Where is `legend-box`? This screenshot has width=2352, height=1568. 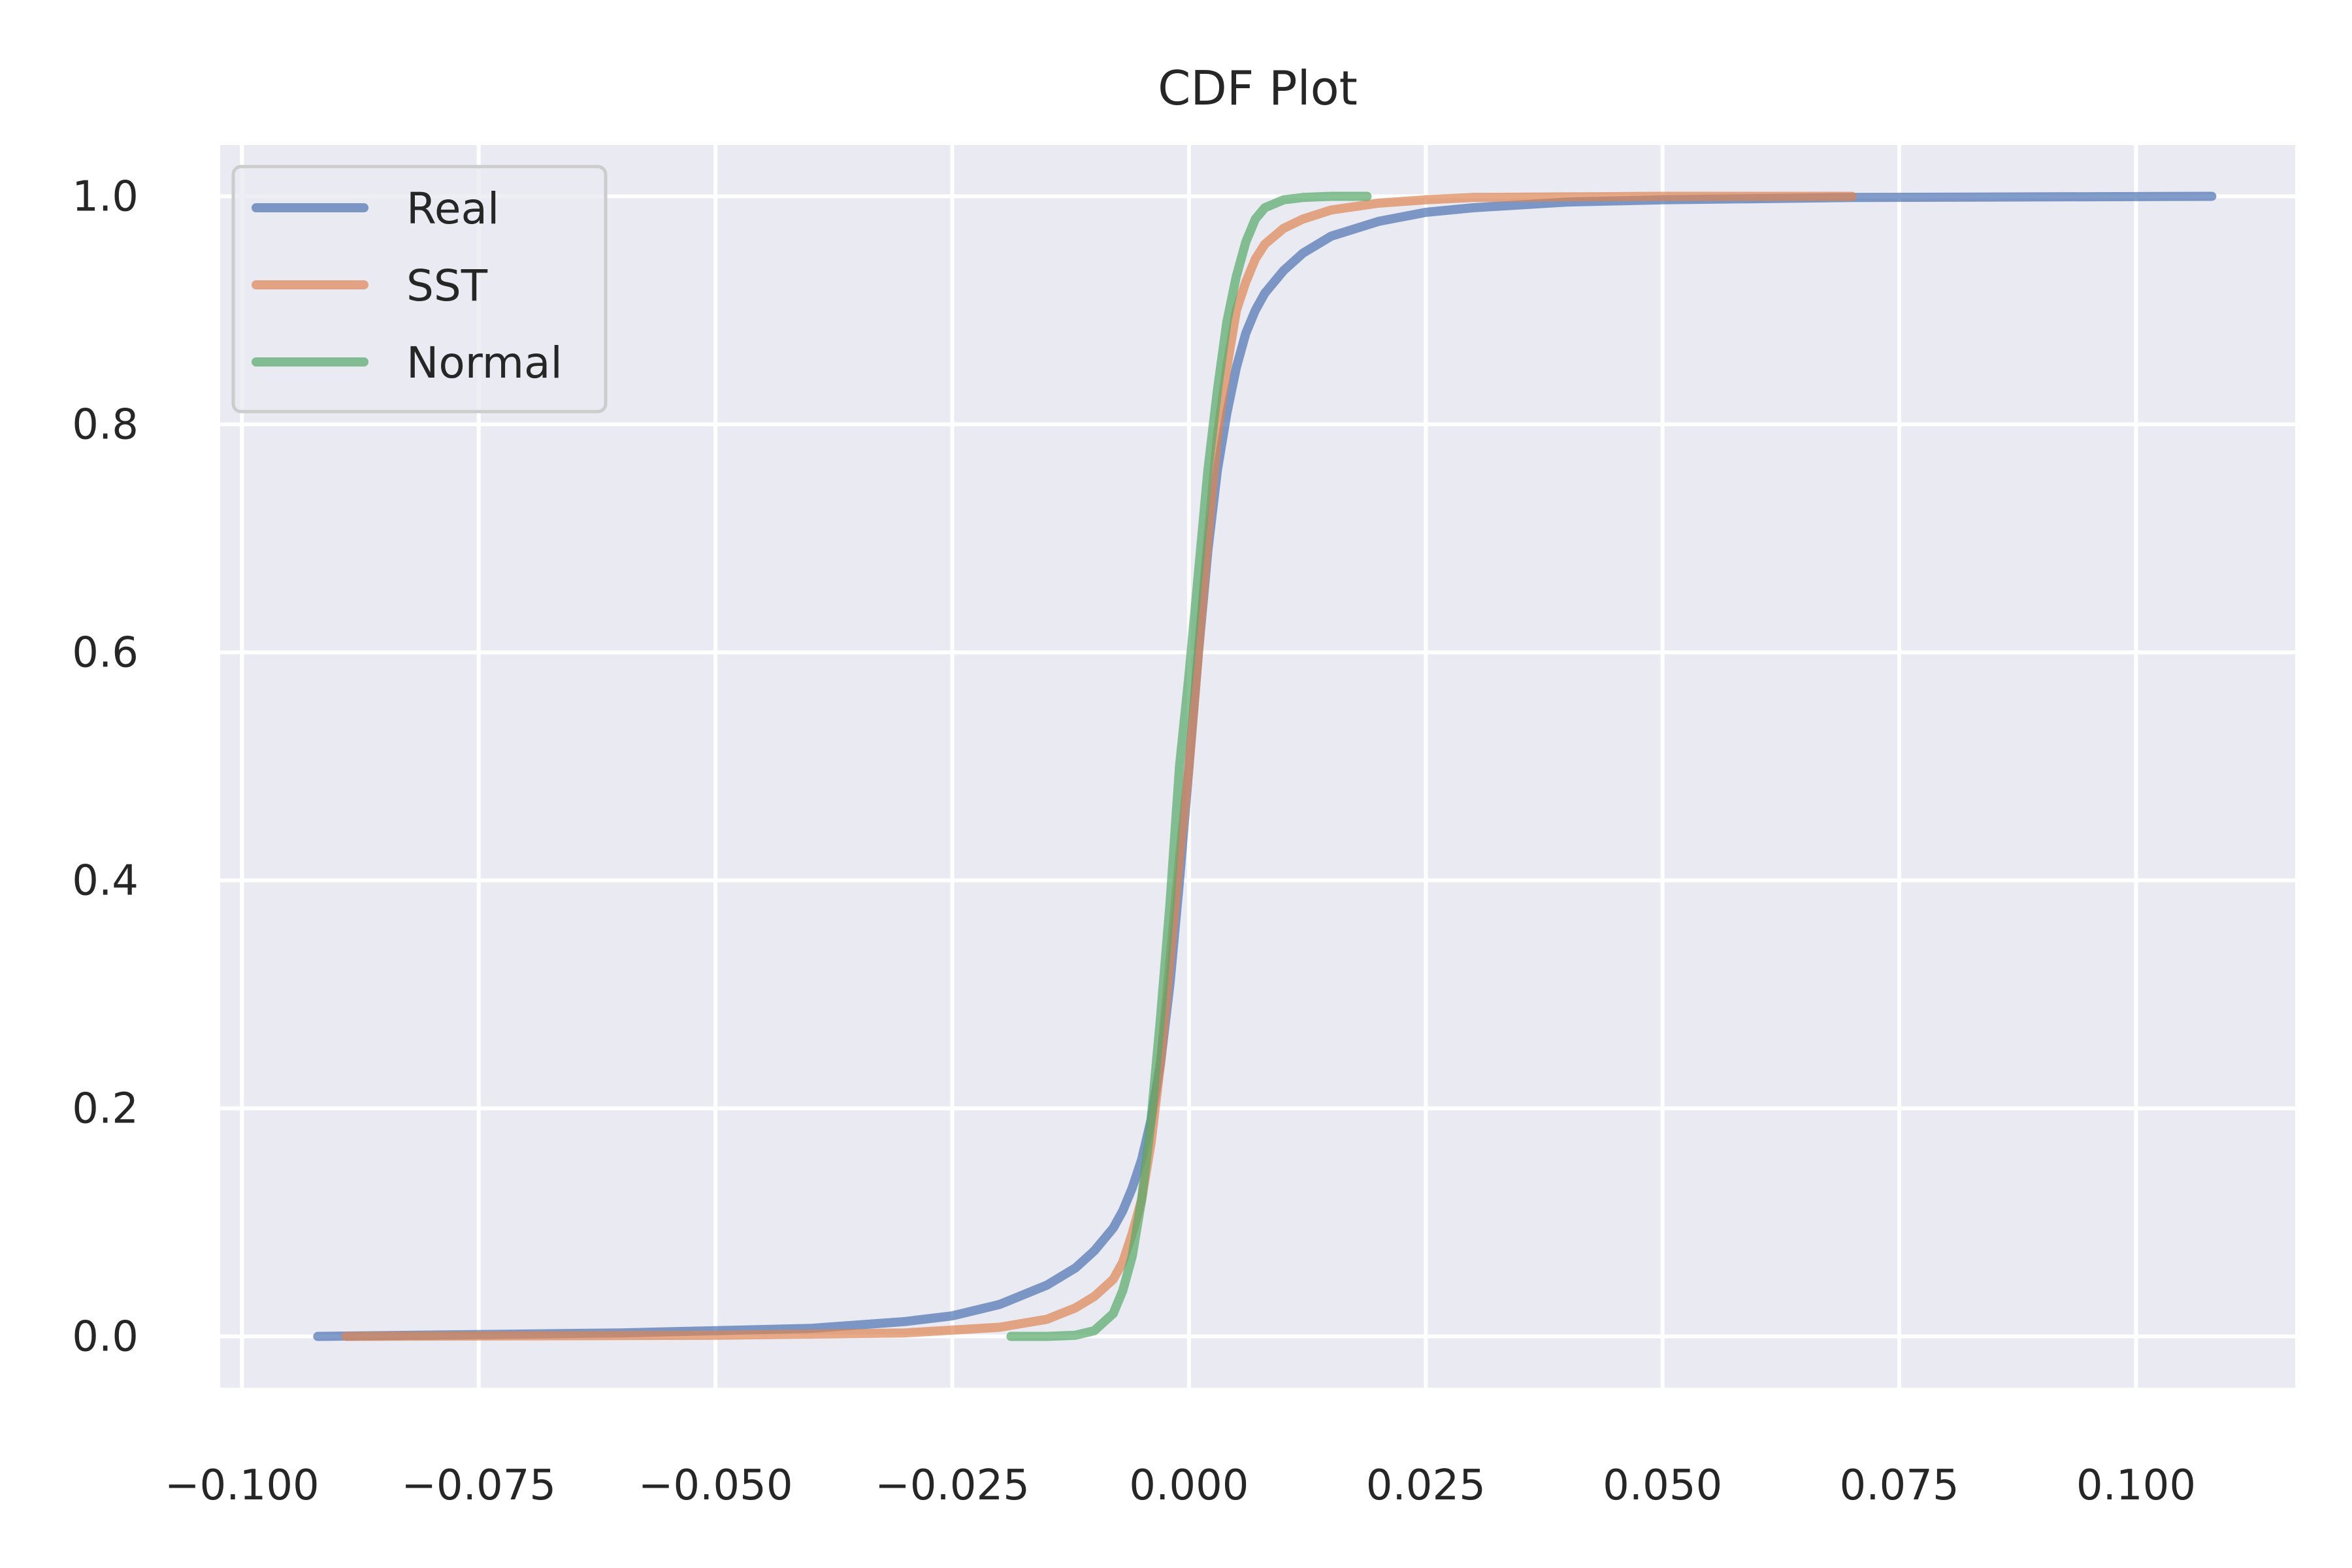
legend-box is located at coordinates (419, 289).